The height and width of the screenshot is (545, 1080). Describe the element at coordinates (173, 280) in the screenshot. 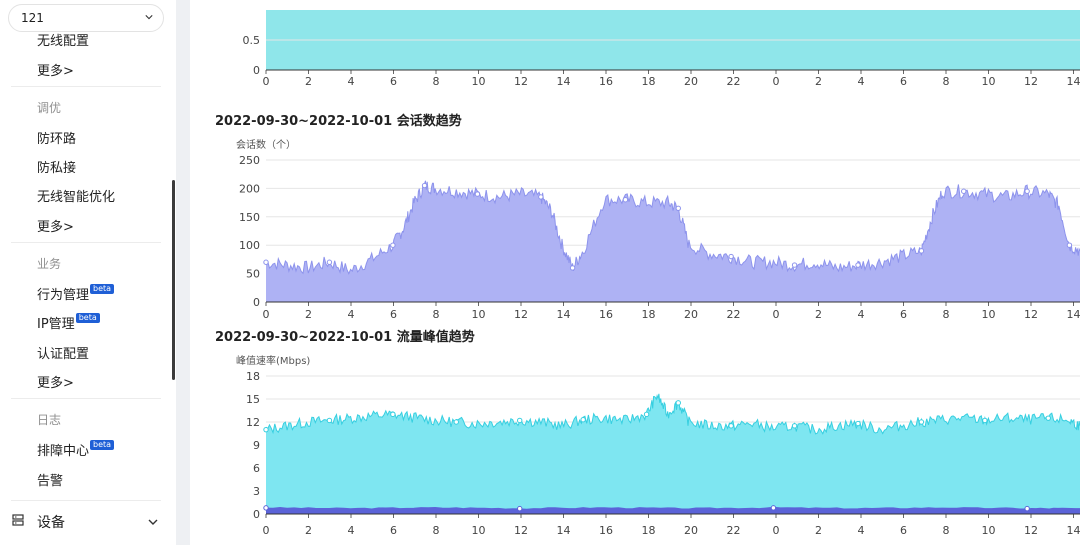

I see `sidebar-scrollbar-thumb` at that location.